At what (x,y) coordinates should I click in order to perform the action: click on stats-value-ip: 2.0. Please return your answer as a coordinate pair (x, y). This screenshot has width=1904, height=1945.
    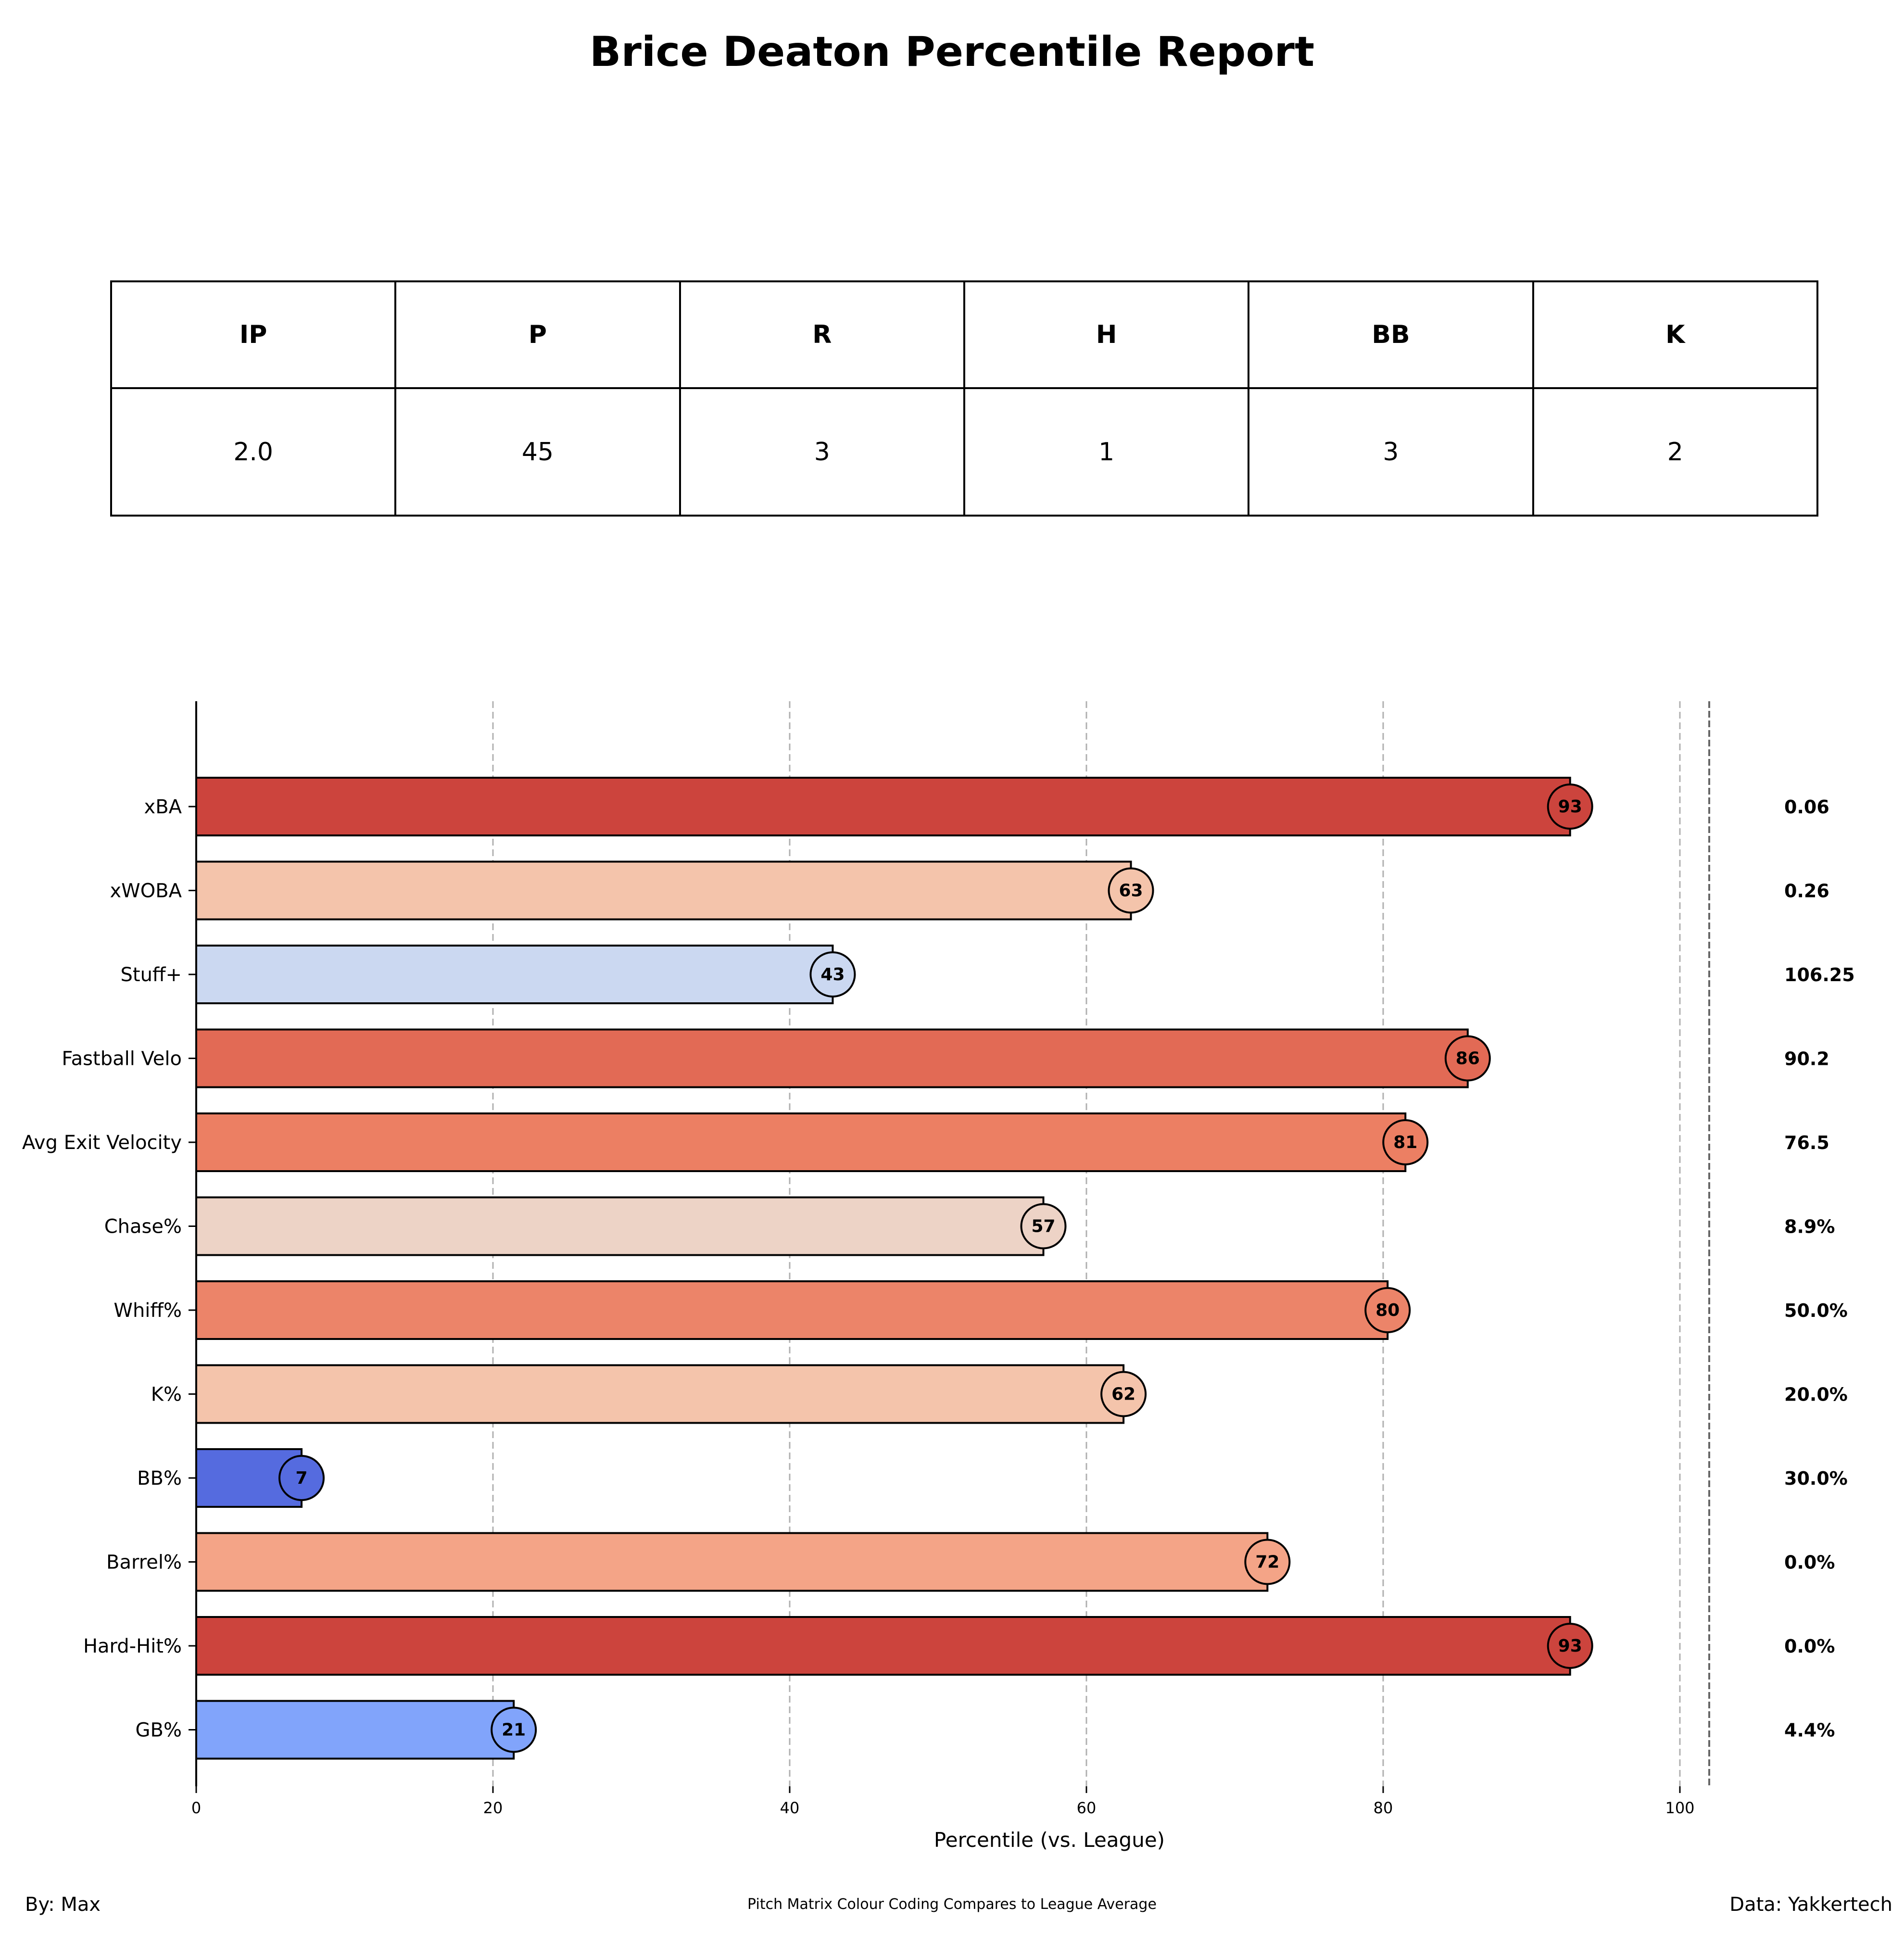
    Looking at the image, I should click on (253, 452).